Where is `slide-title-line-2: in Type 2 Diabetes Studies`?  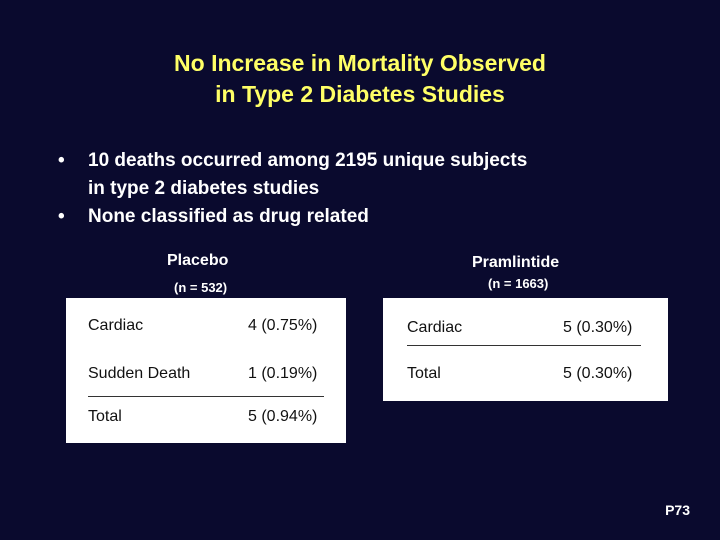
slide-title-line-2: in Type 2 Diabetes Studies is located at coordinates (360, 94).